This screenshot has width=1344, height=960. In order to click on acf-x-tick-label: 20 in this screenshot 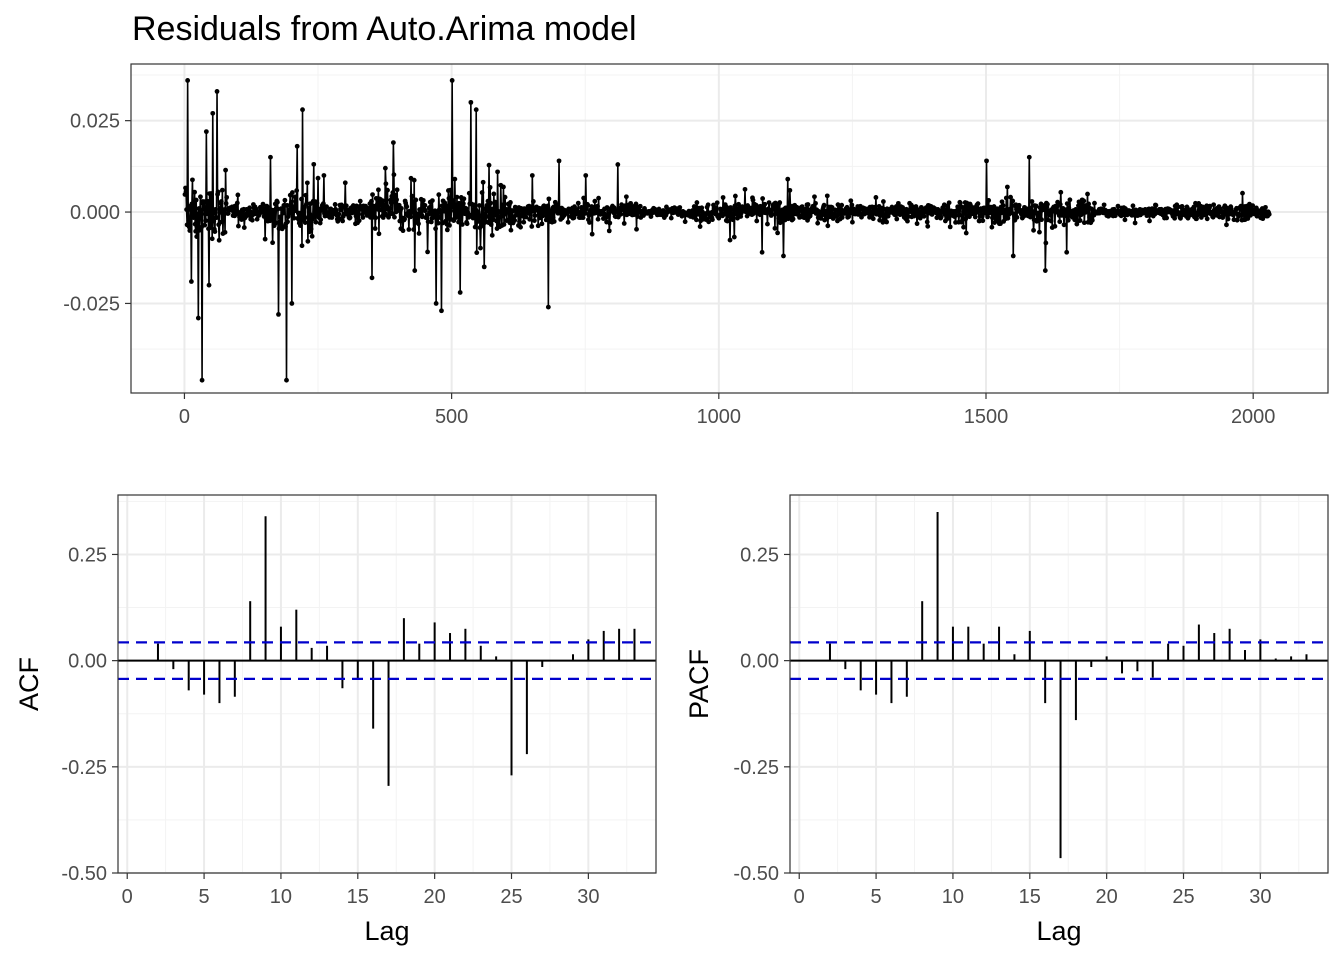, I will do `click(435, 897)`.